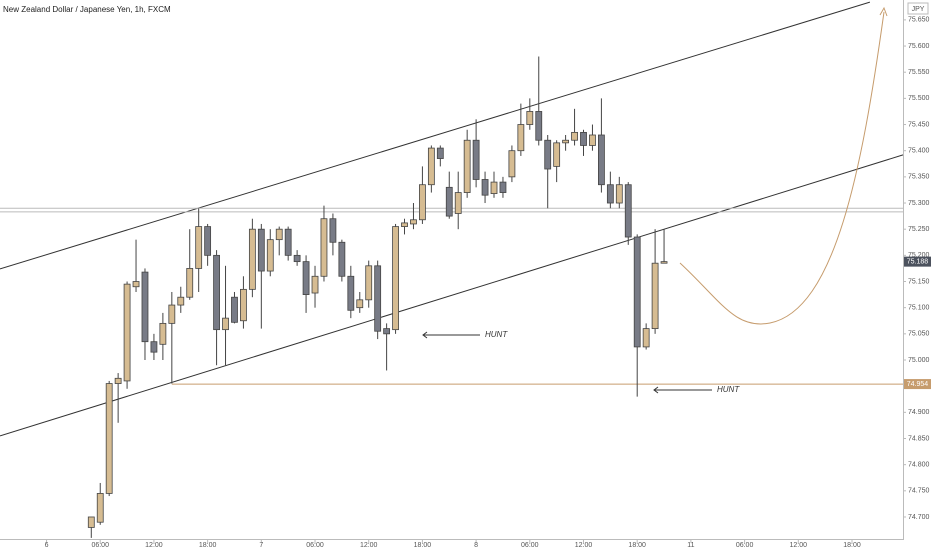  Describe the element at coordinates (919, 72) in the screenshot. I see `y-tick-label: 75.550` at that location.